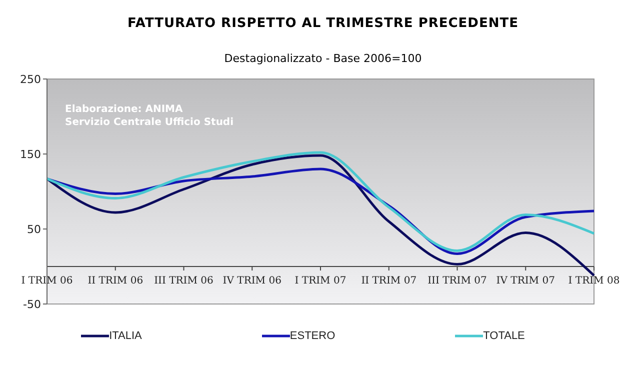 The image size is (640, 370). What do you see at coordinates (323, 58) in the screenshot?
I see `chart-subtitle: Destagionalizzato - Base 2006=100` at bounding box center [323, 58].